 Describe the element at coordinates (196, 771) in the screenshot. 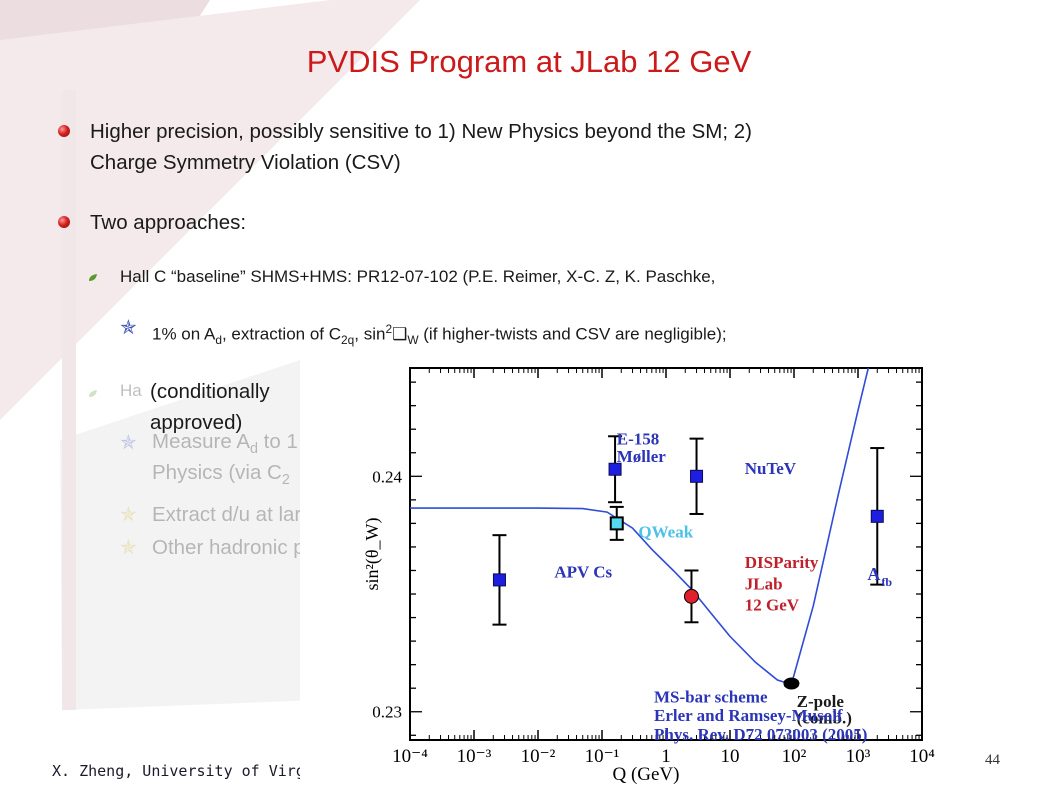

I see `footer-author: X. Zheng, University of Virginia` at that location.